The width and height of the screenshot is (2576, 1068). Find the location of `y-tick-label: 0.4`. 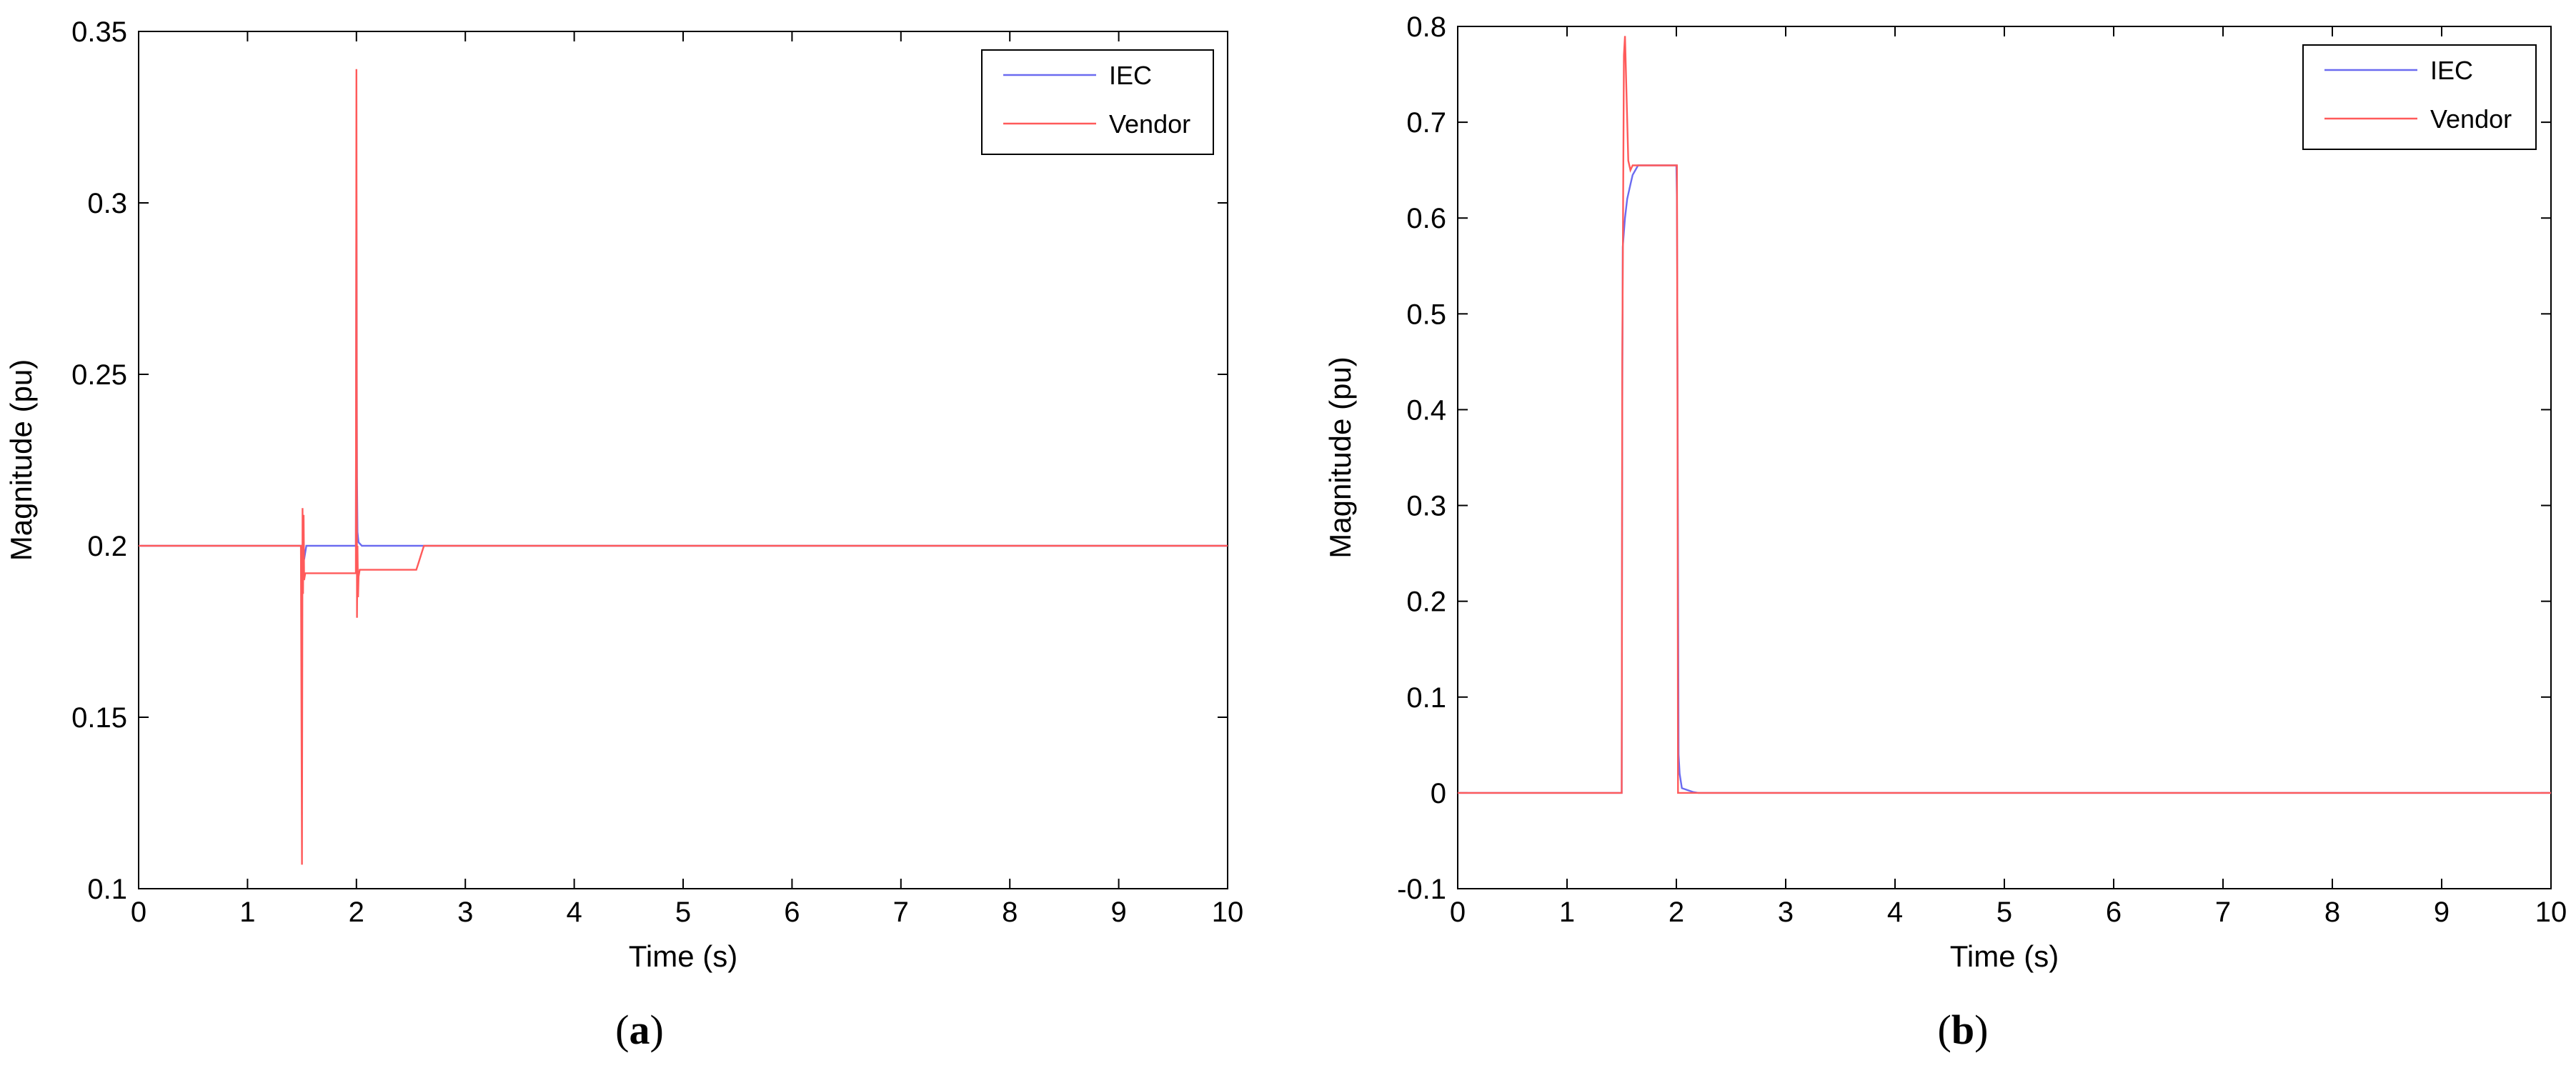

y-tick-label: 0.4 is located at coordinates (1426, 410).